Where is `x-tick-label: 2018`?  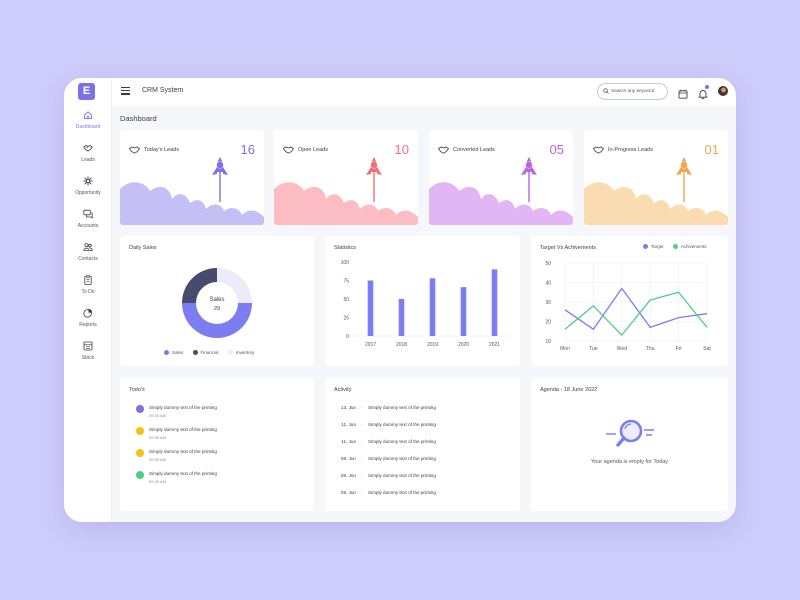
x-tick-label: 2018 is located at coordinates (401, 345).